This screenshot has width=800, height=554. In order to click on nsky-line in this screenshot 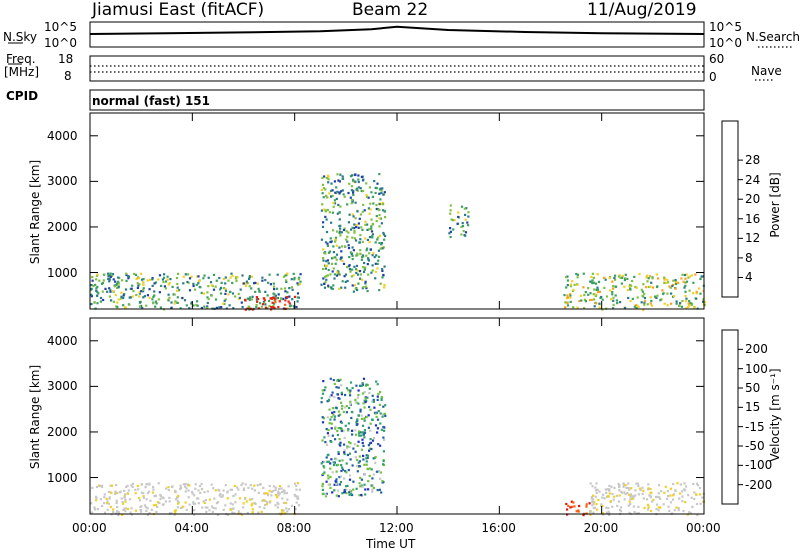, I will do `click(397, 30)`.